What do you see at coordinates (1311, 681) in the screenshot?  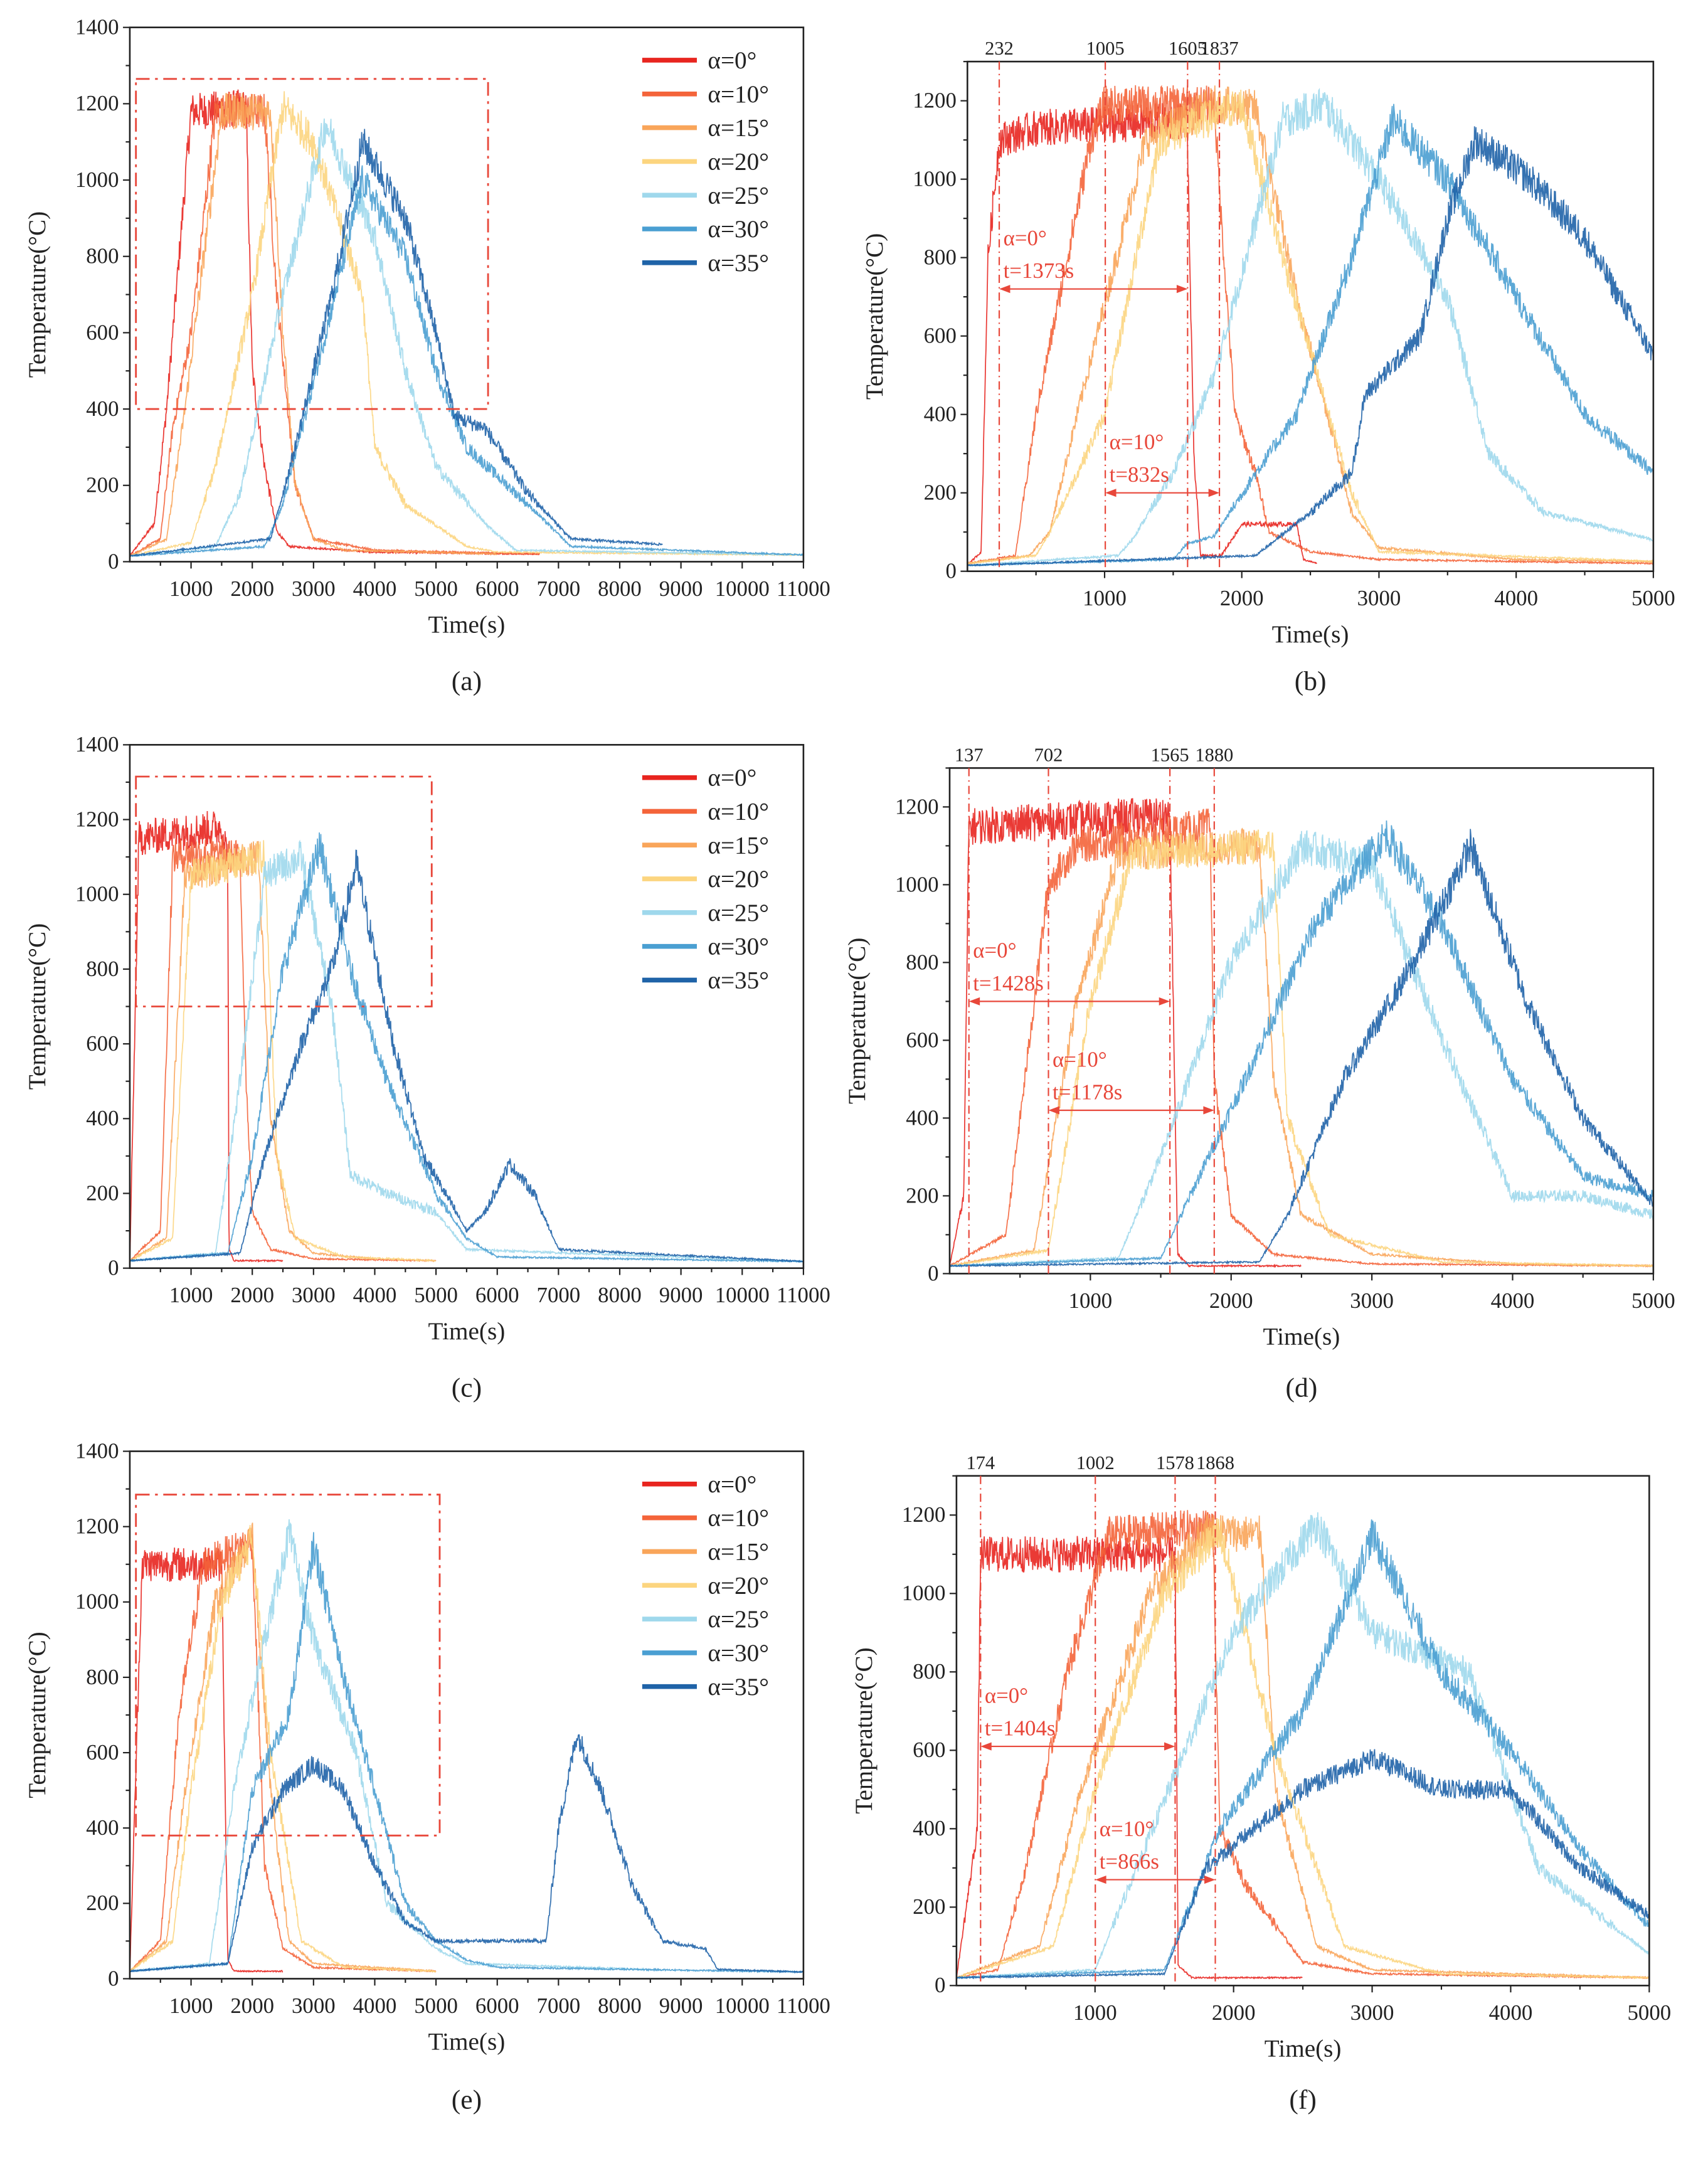 I see `subplot-caption: (b)` at bounding box center [1311, 681].